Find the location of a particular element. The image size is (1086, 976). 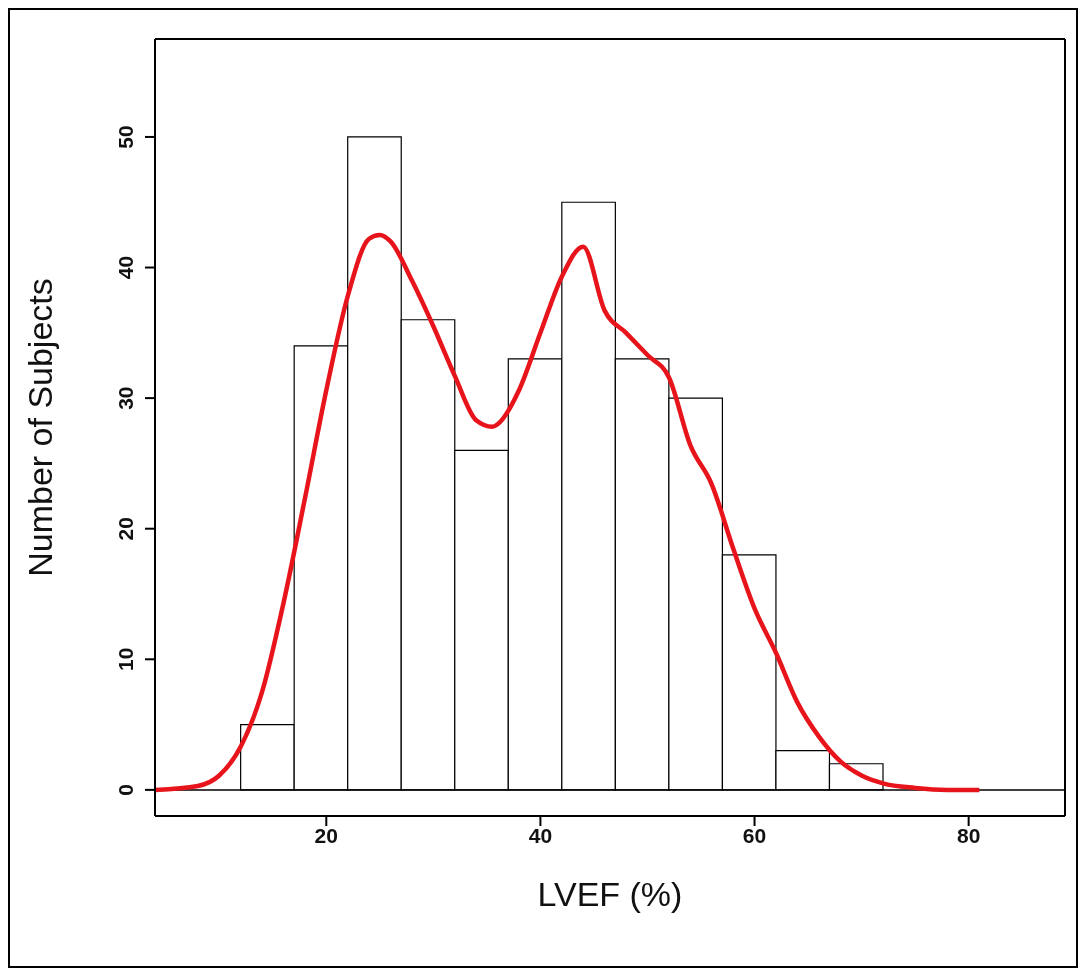

x-axis-title: LVEF (%) is located at coordinates (610, 894).